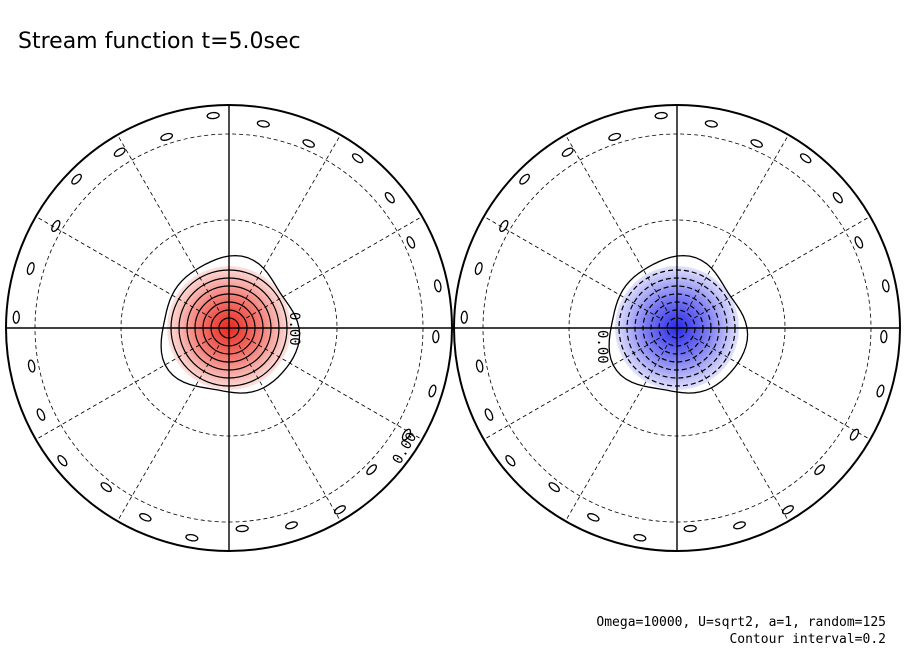 This screenshot has width=904, height=654. What do you see at coordinates (807, 639) in the screenshot?
I see `footer-line: Contour interval=0.2` at bounding box center [807, 639].